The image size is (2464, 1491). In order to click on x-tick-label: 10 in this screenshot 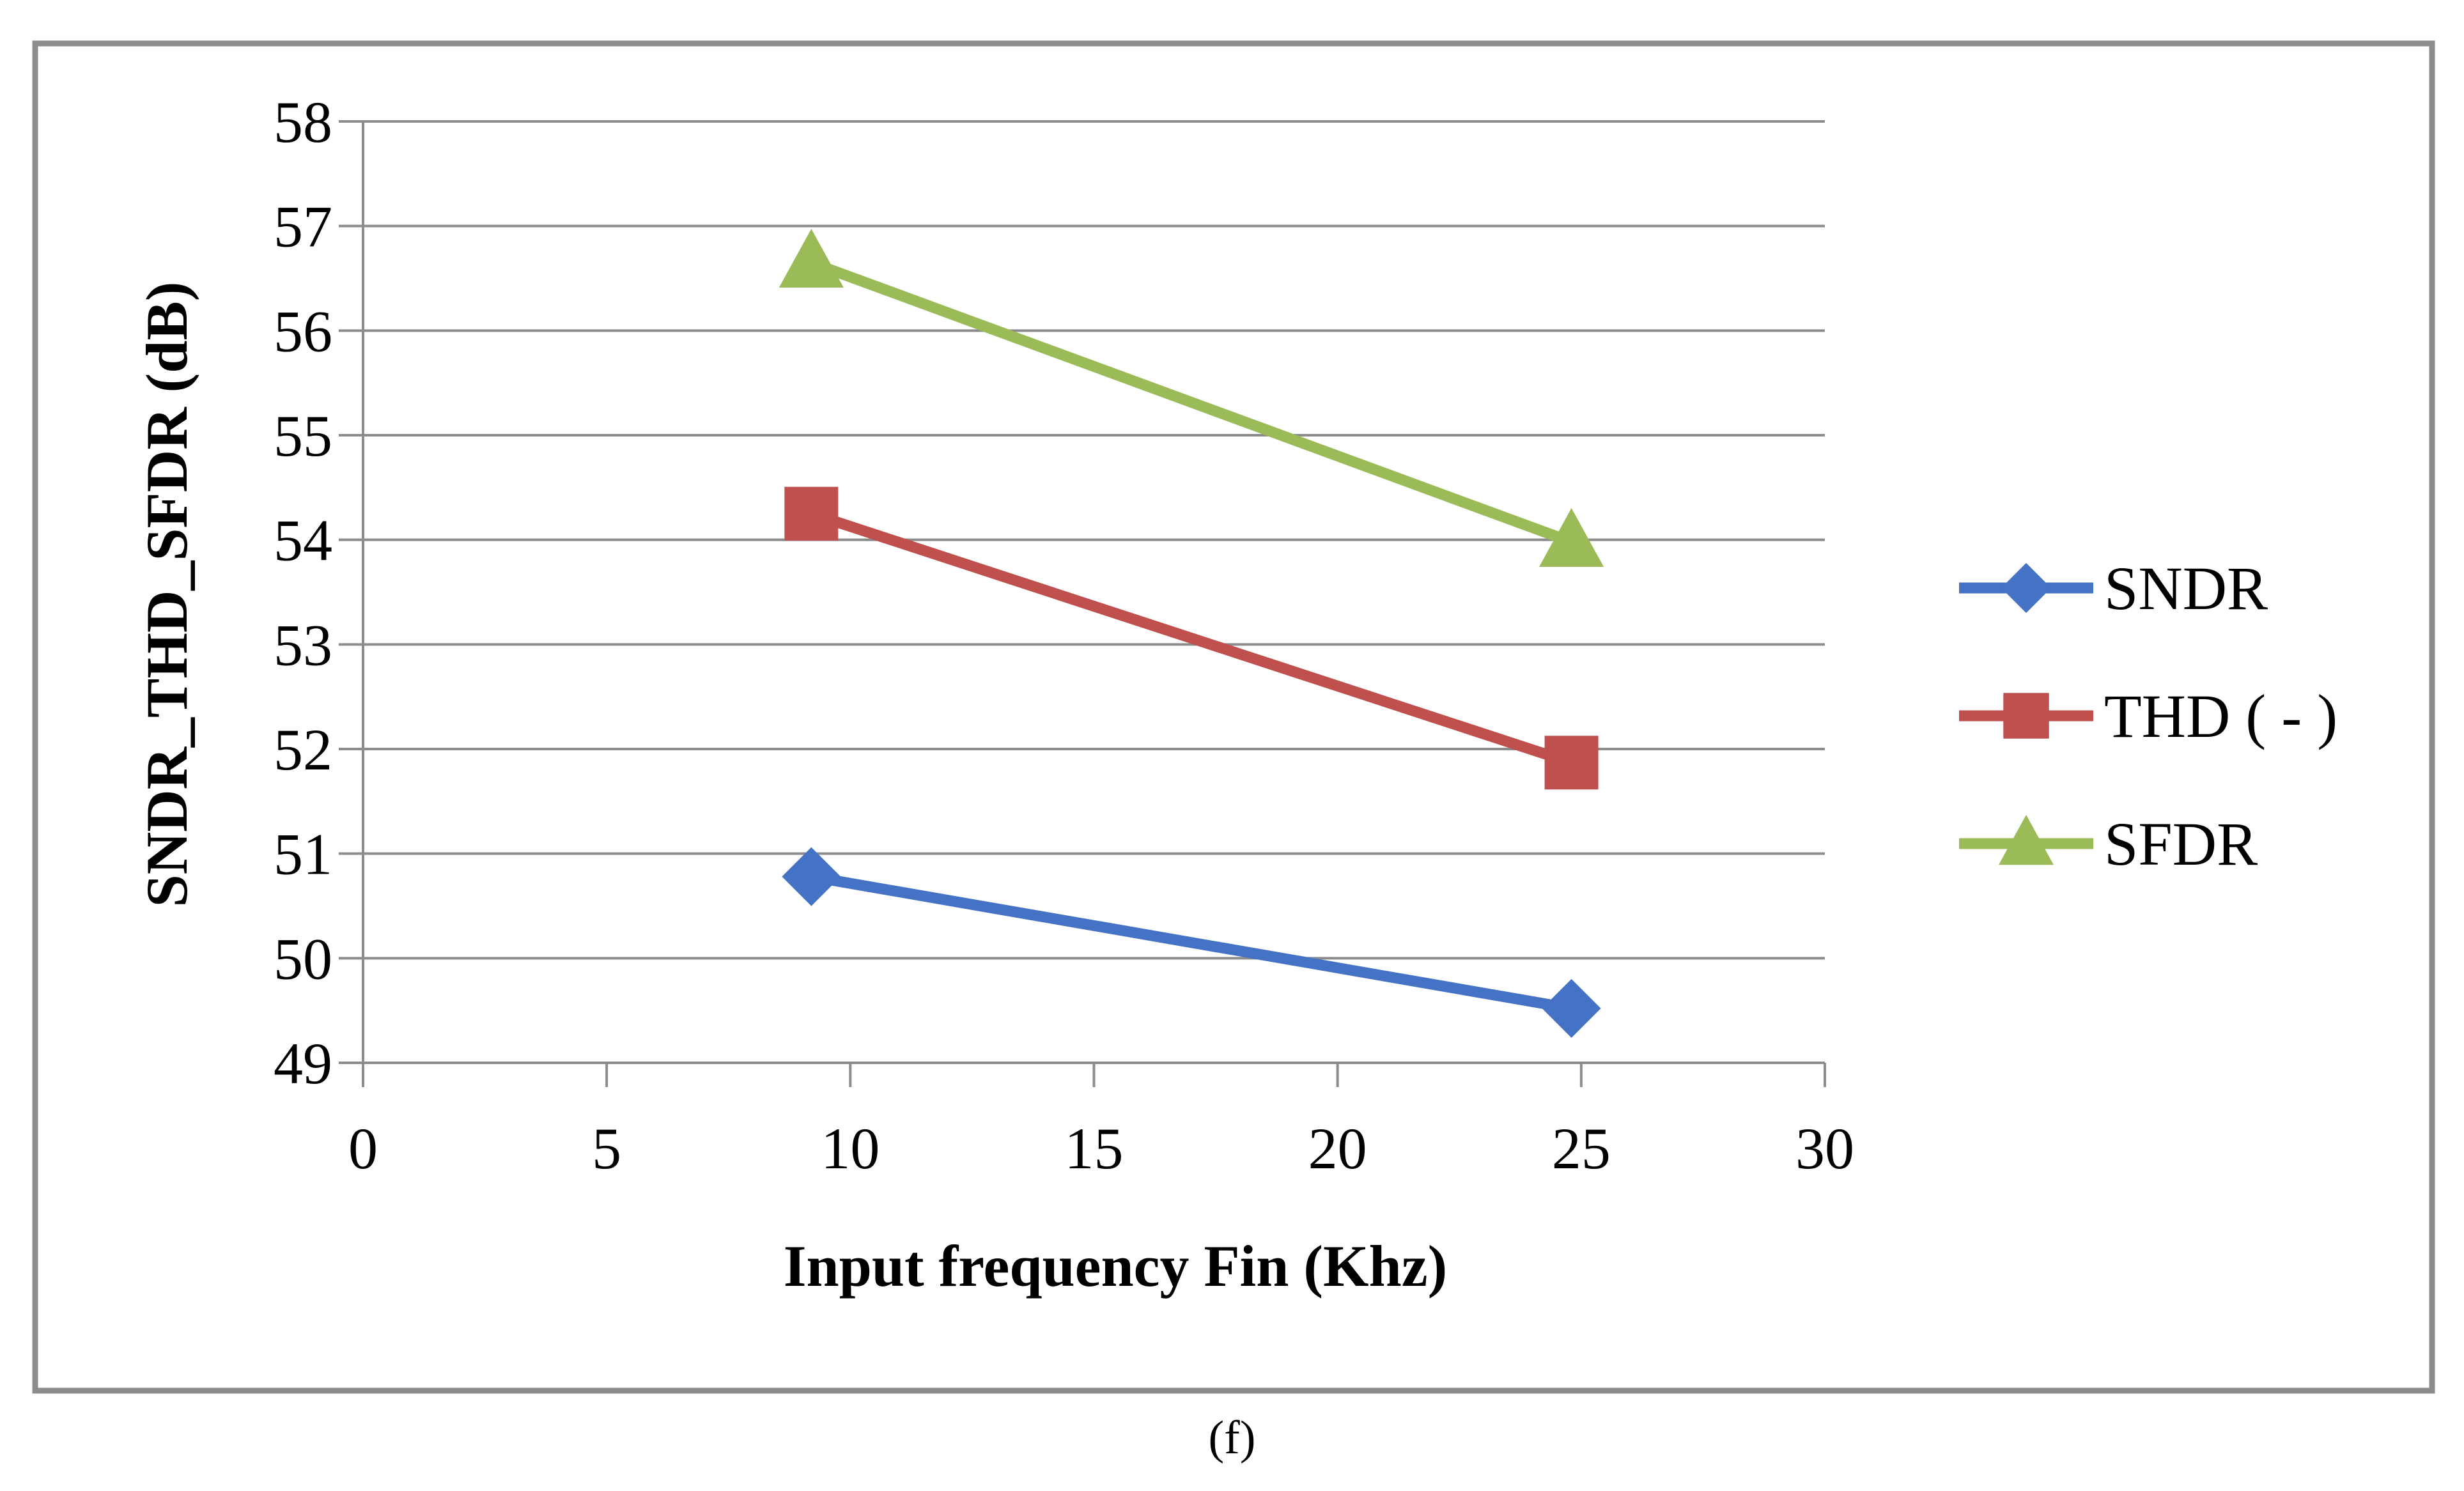, I will do `click(850, 1148)`.